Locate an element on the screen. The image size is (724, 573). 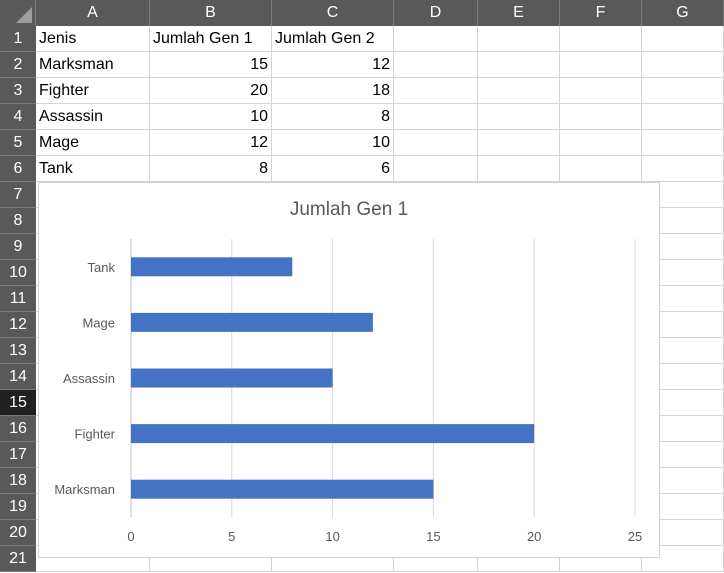
column-header-c: C is located at coordinates (333, 13).